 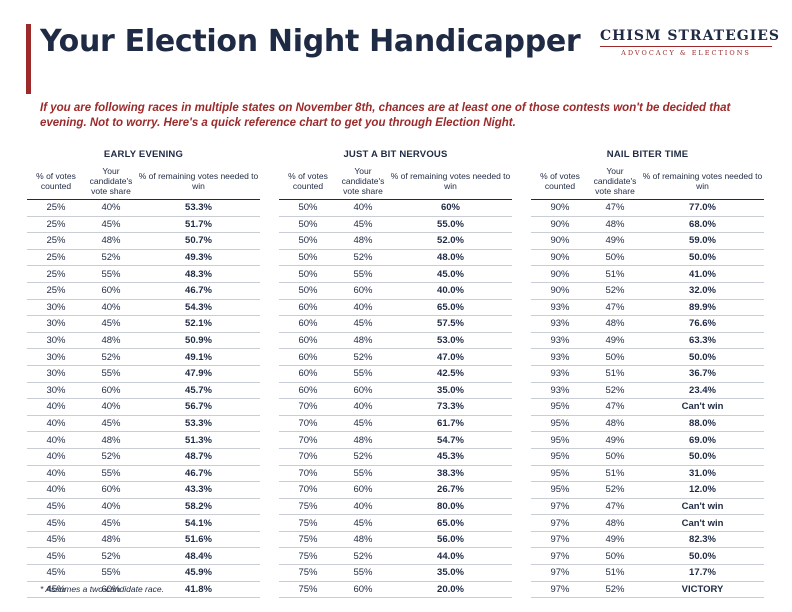 What do you see at coordinates (111, 180) in the screenshot?
I see `header-share: Your candidate's vote share` at bounding box center [111, 180].